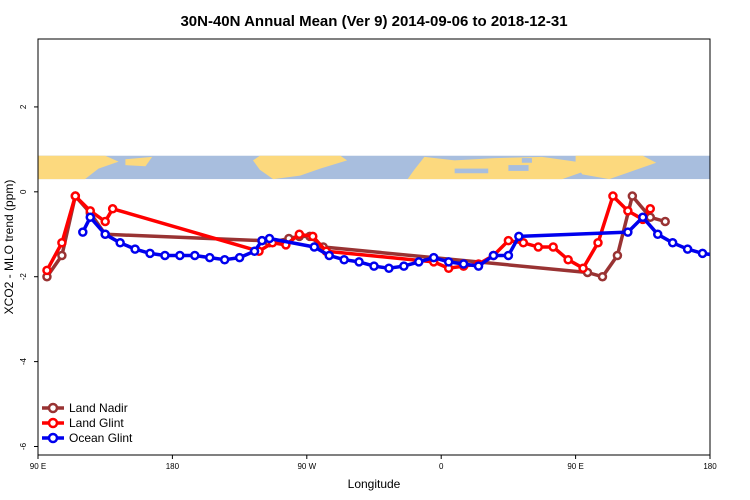 The image size is (750, 500). I want to click on legend-item-land-nadir: Land Nadir, so click(85, 408).